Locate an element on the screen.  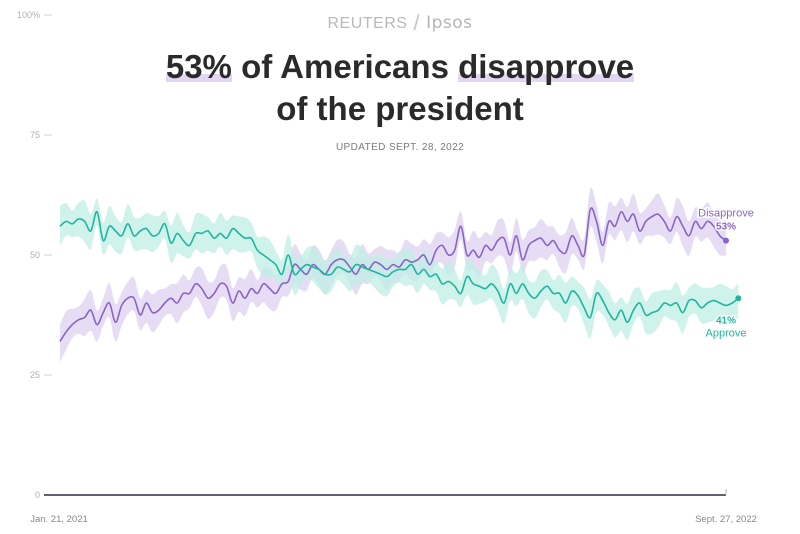
approve-series-label: Approve is located at coordinates (726, 333).